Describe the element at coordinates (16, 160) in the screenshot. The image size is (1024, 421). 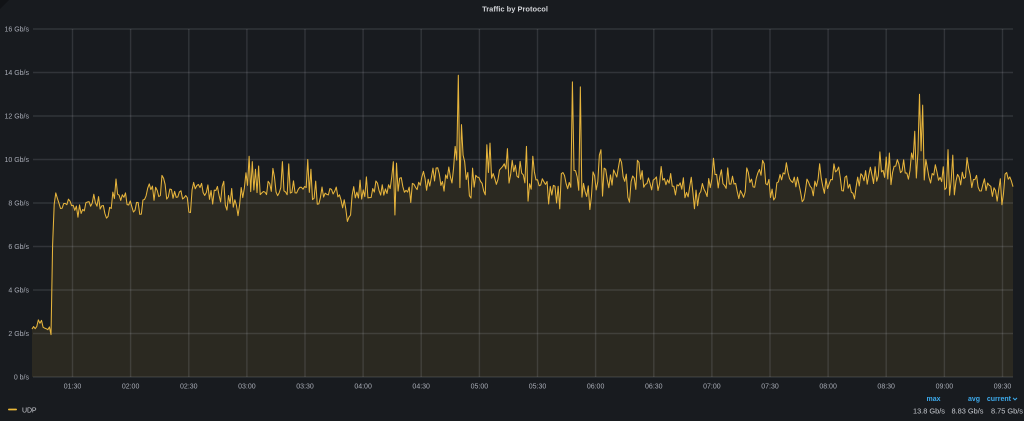
I see `svg-text: 10 Gb/s` at that location.